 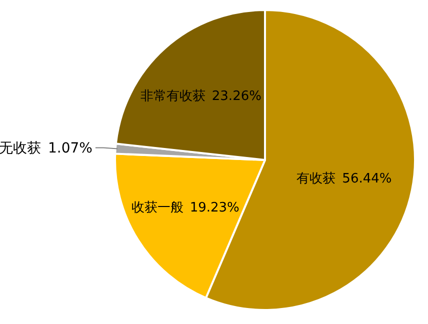 I want to click on slice-label: 有收获 56.44%, so click(x=344, y=178).